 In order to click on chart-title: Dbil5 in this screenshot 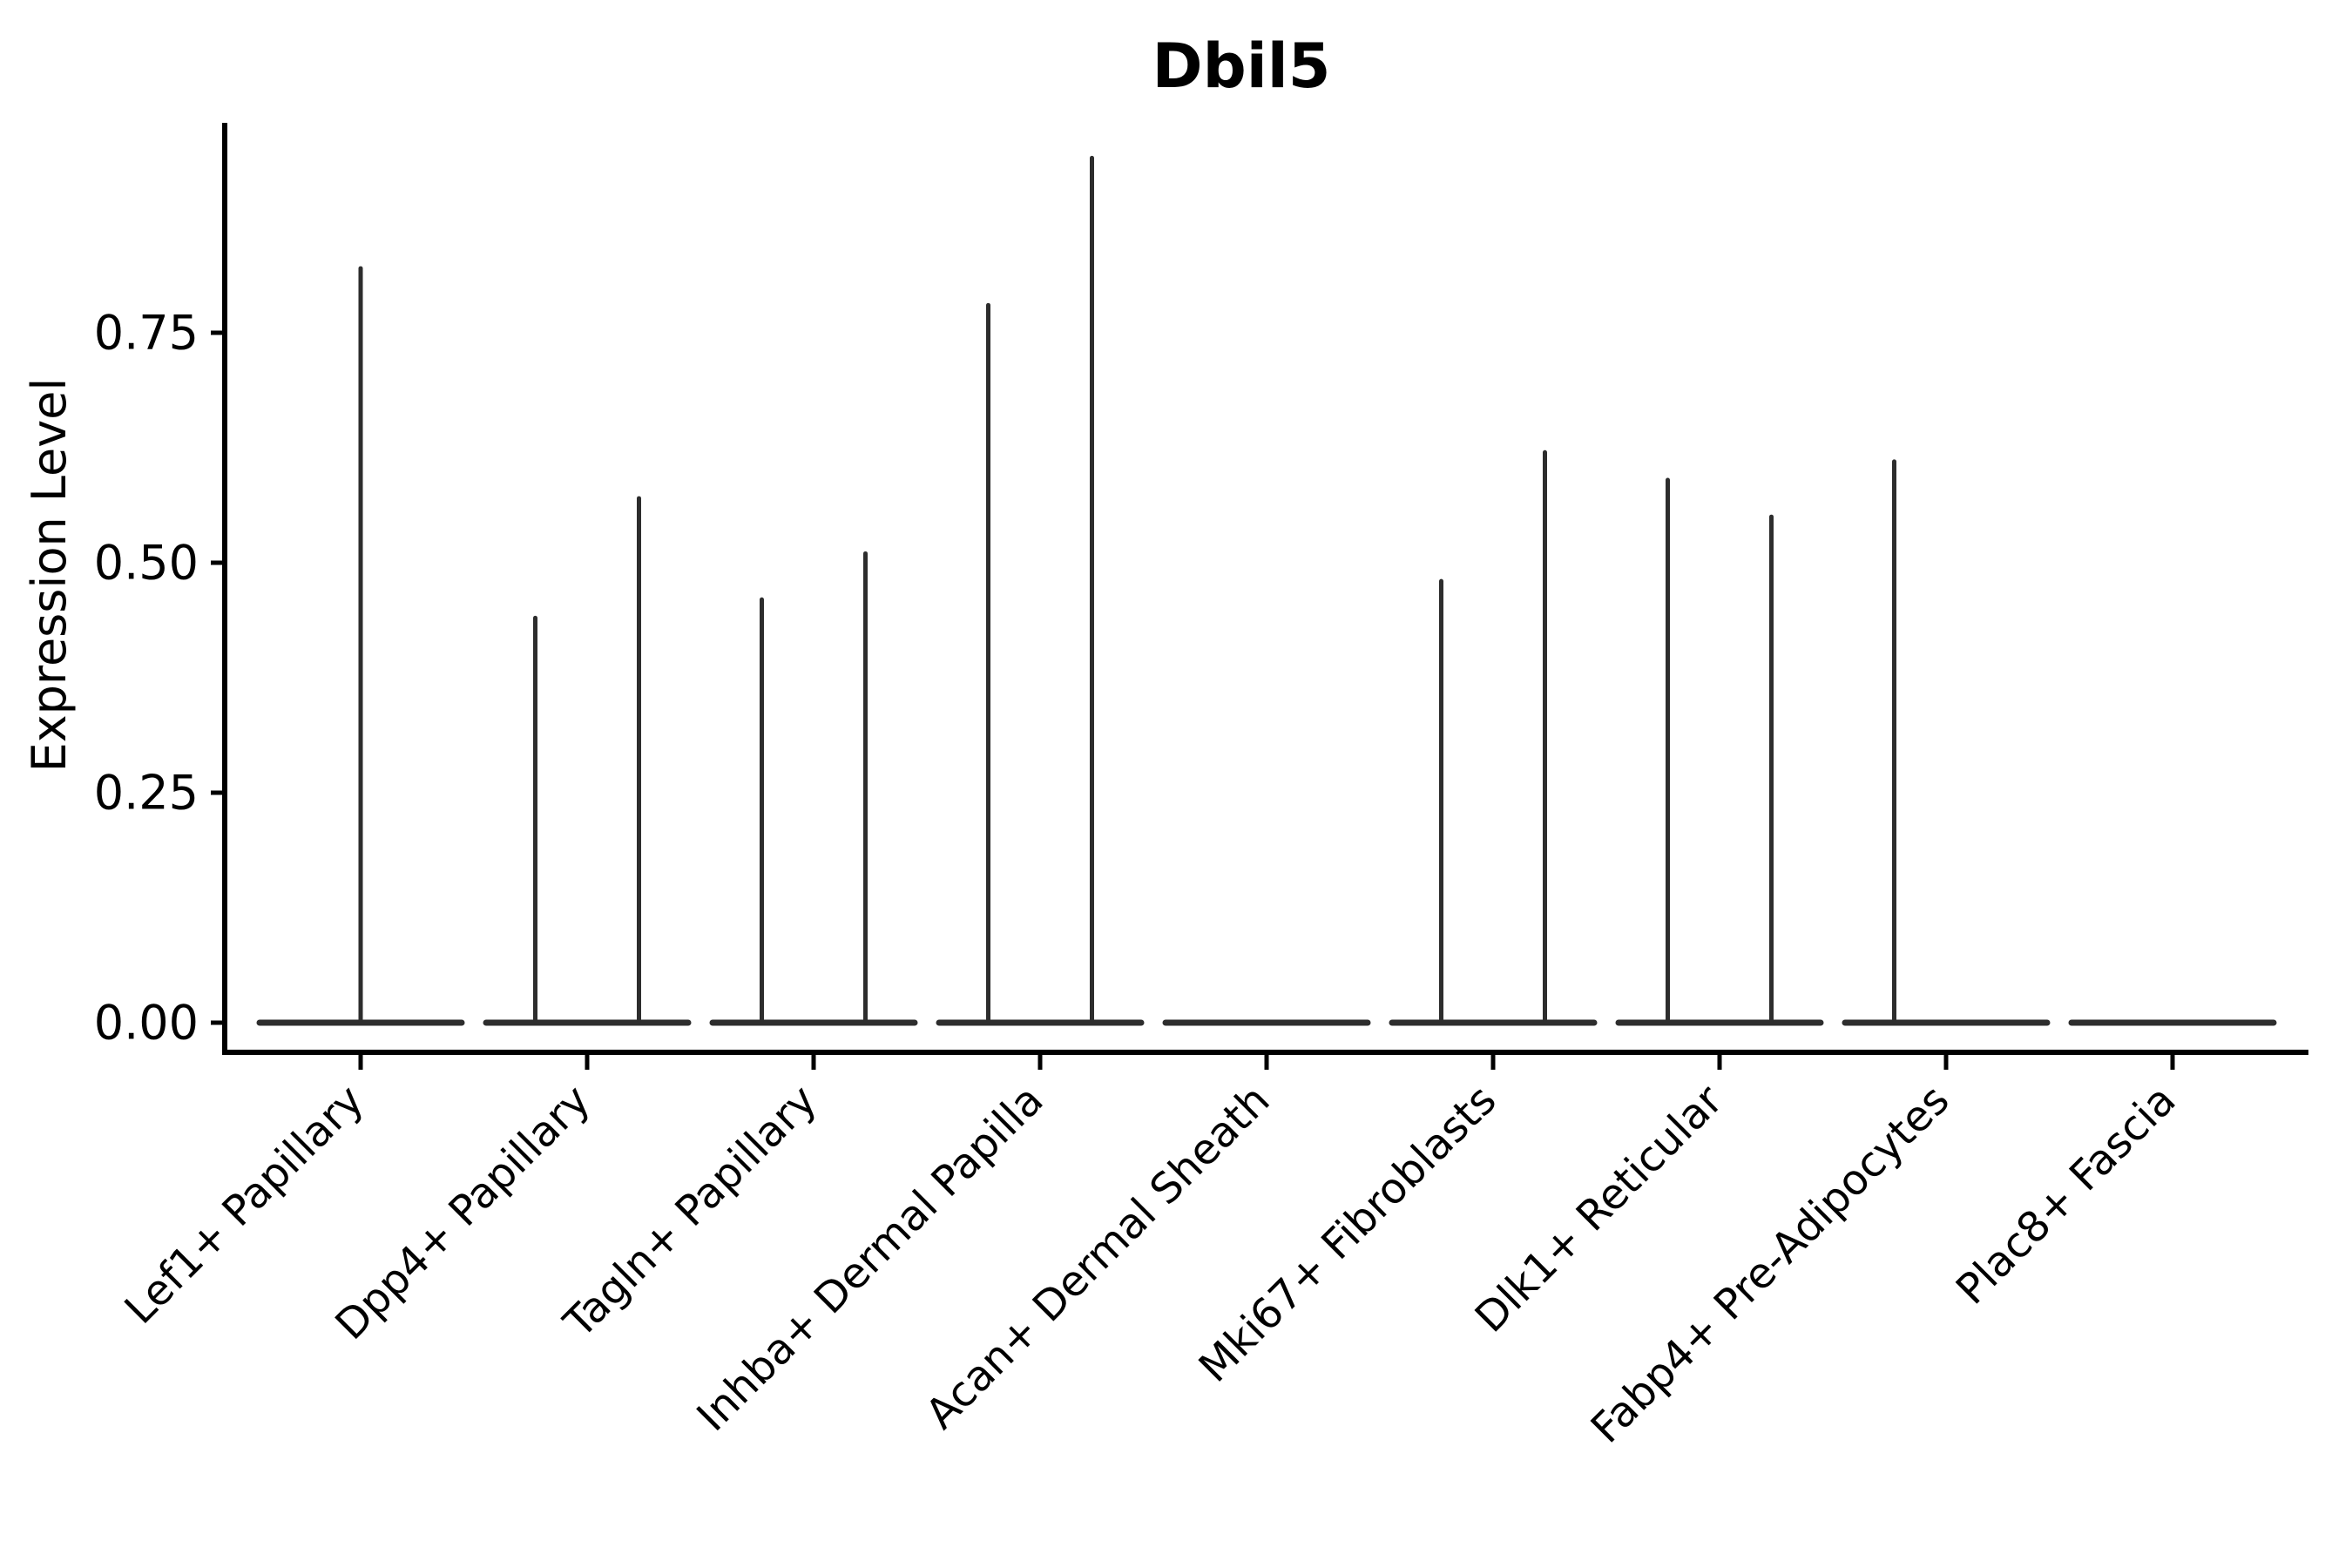, I will do `click(1241, 66)`.